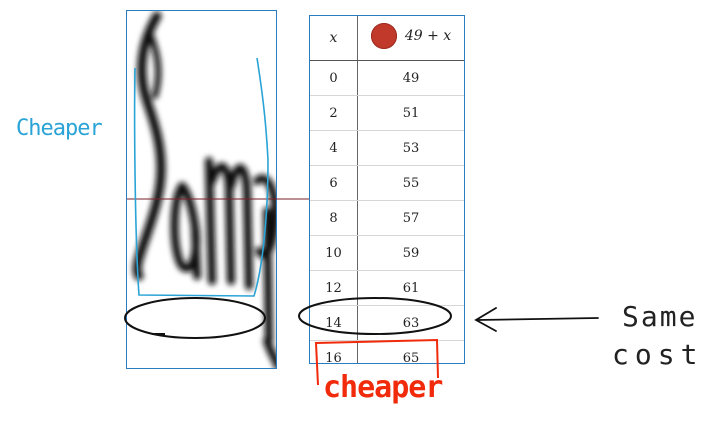 The width and height of the screenshot is (728, 426). Describe the element at coordinates (410, 78) in the screenshot. I see `cell-value: 49` at that location.